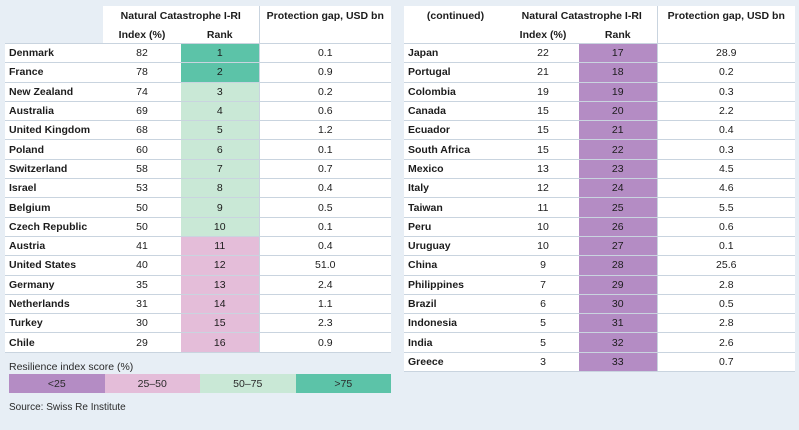  Describe the element at coordinates (54, 149) in the screenshot. I see `country-cell: Poland` at that location.